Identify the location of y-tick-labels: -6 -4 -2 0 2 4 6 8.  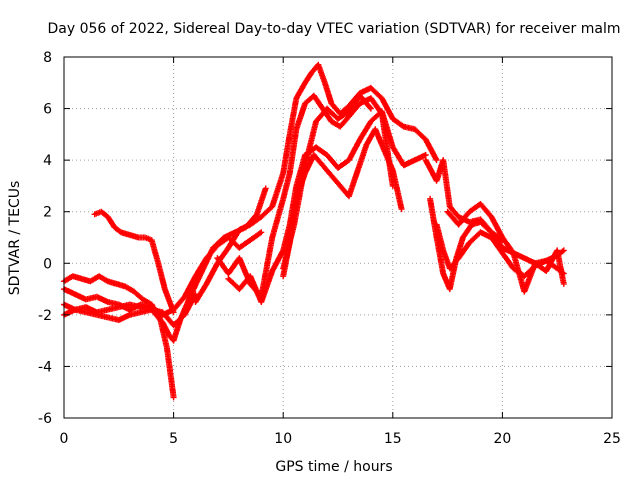
(45, 238).